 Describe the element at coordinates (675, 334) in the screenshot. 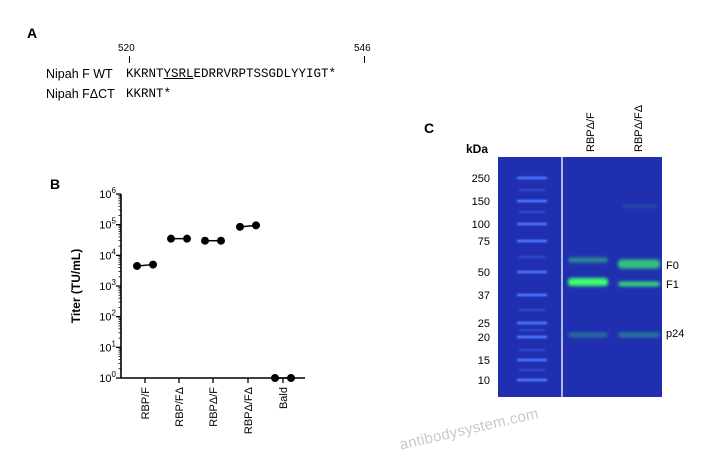

I see `band-label: p24` at that location.